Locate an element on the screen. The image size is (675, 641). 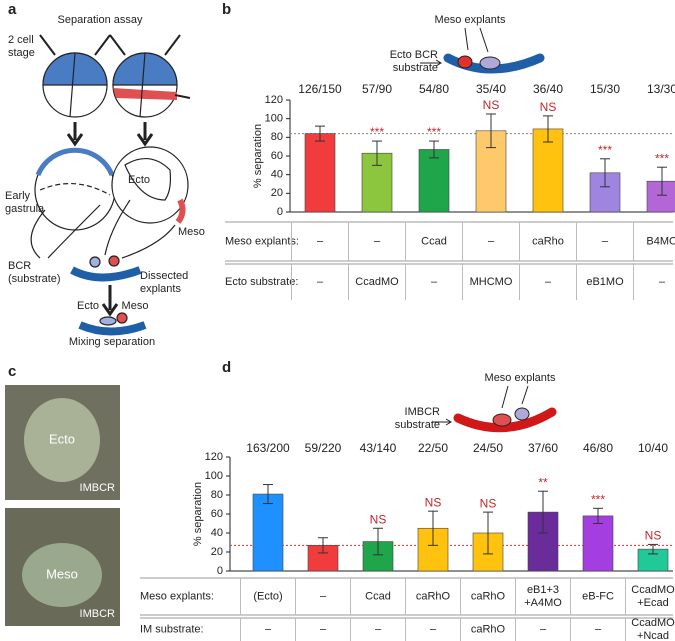
y-tick-label: 0 is located at coordinates (220, 571).